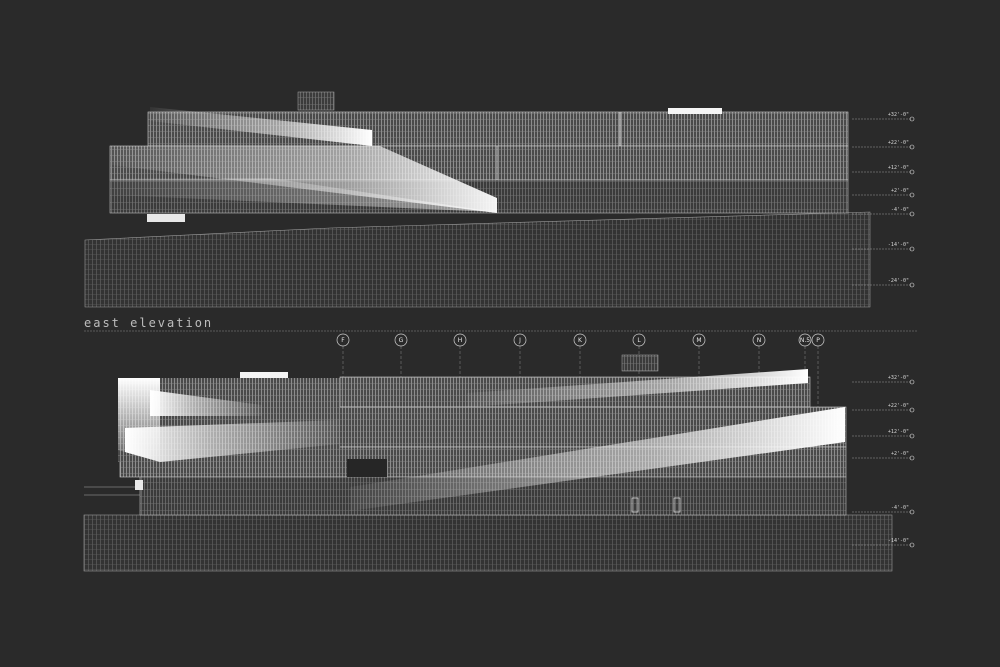  I want to click on upper-entry-light, so click(166, 218).